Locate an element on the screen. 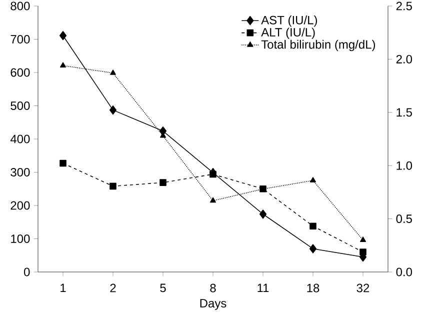 This screenshot has height=323, width=440. x-tick-label: 11 is located at coordinates (263, 288).